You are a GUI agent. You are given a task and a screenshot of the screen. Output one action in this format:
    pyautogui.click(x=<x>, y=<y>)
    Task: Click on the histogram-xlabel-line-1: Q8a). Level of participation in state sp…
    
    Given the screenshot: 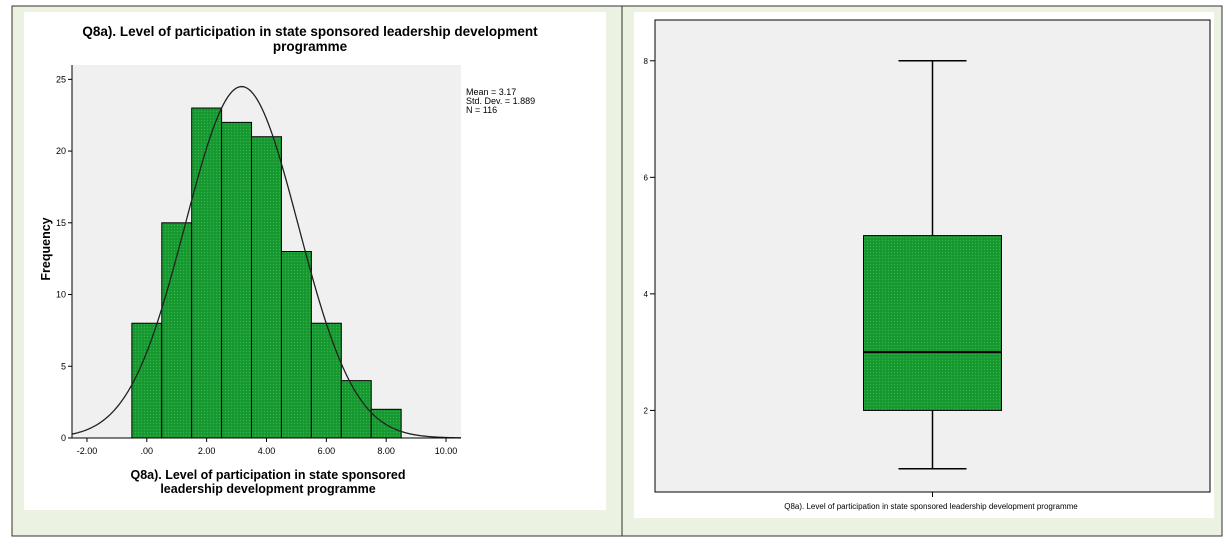 What is the action you would take?
    pyautogui.click(x=267, y=475)
    